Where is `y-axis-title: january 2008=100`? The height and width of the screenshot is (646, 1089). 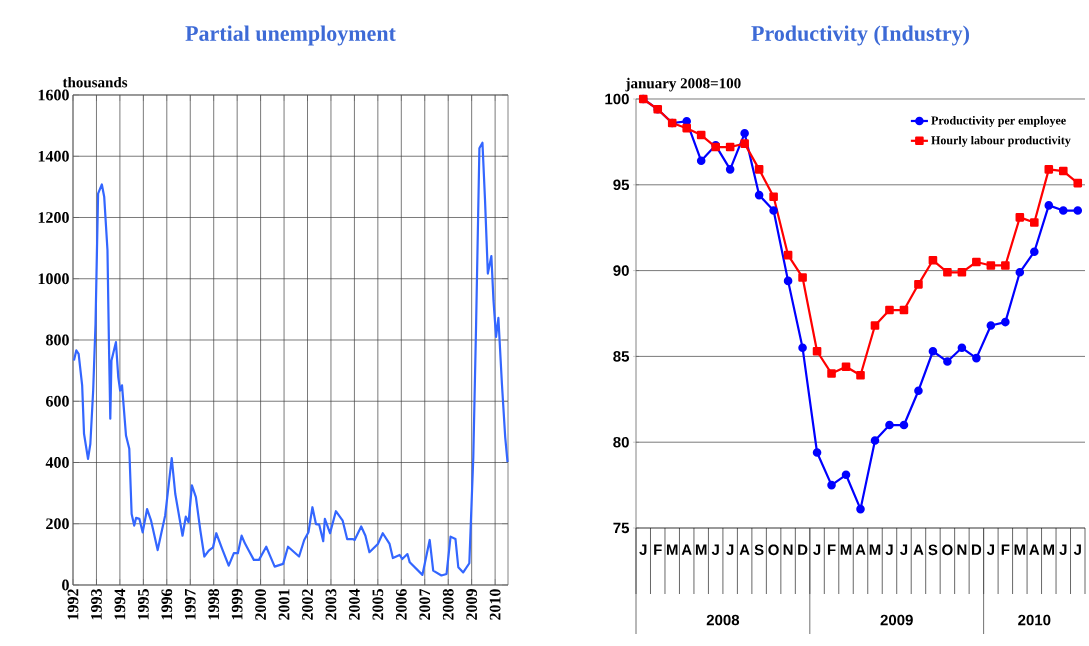 y-axis-title: january 2008=100 is located at coordinates (683, 84).